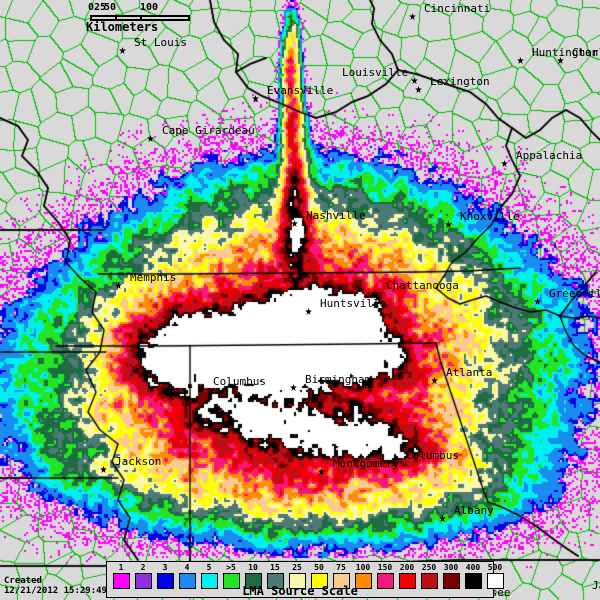  What do you see at coordinates (341, 567) in the screenshot?
I see `legend-tick-75: 75` at bounding box center [341, 567].